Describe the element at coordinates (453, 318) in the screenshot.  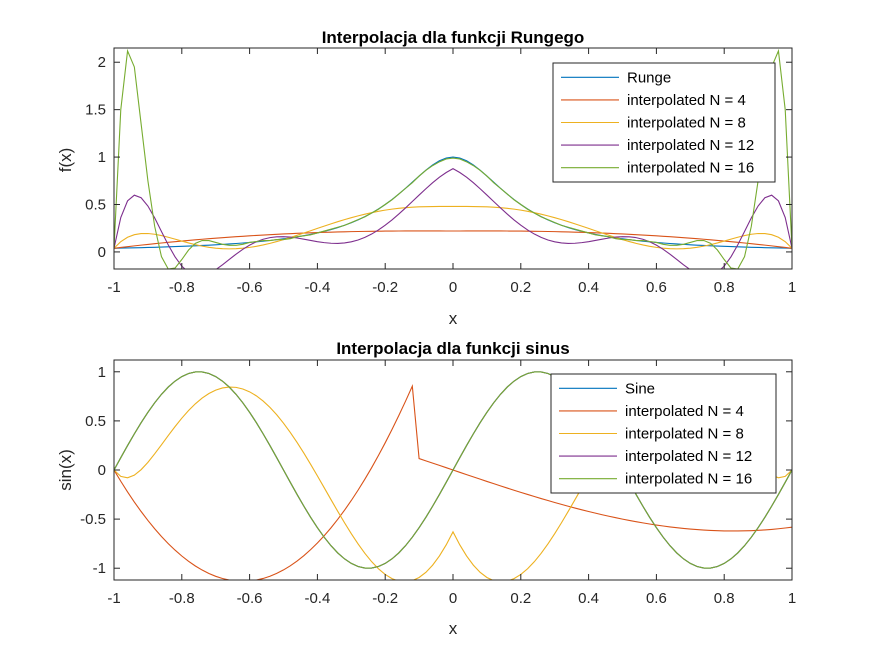
I see `runge-x-axis-label: x` at that location.